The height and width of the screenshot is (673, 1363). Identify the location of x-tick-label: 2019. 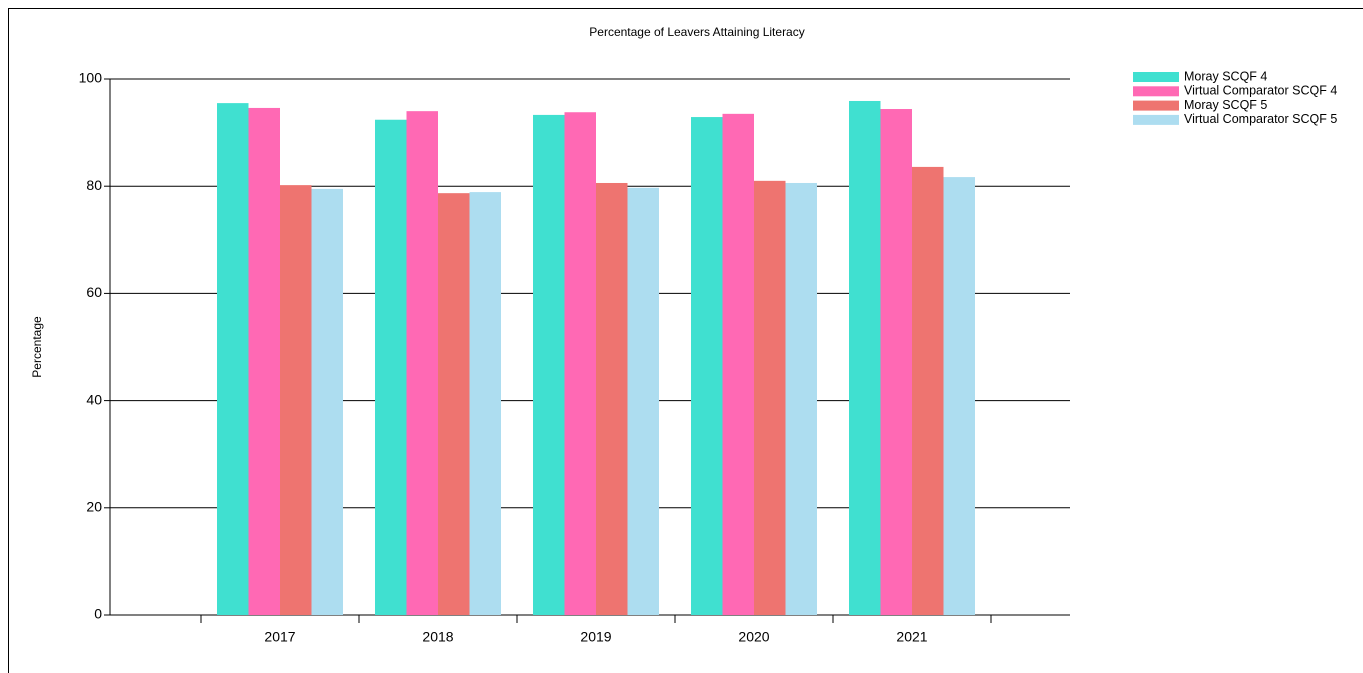
(595, 637).